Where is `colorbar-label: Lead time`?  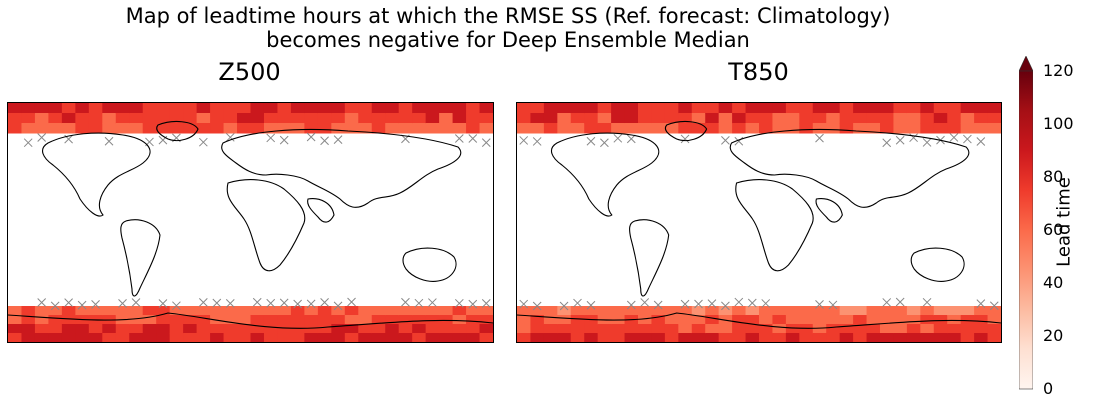 colorbar-label: Lead time is located at coordinates (1064, 222).